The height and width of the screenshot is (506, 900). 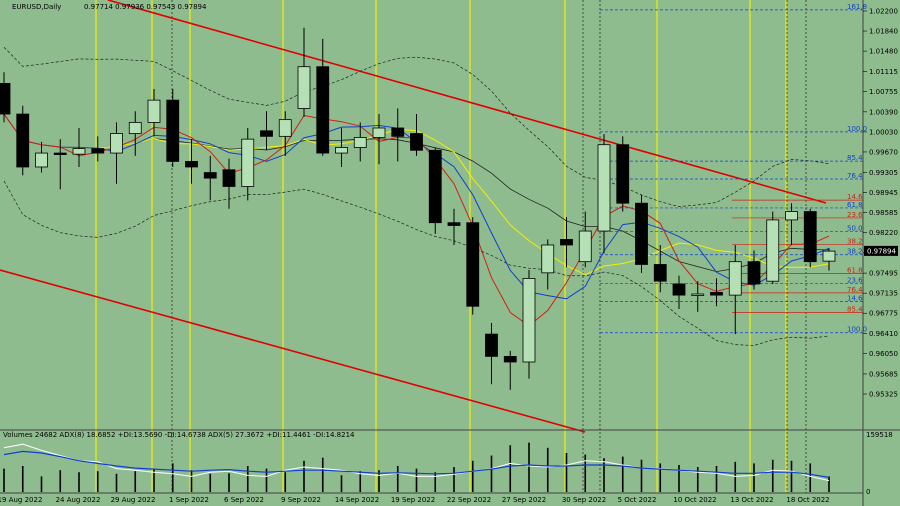 I want to click on fib-blue-label-3: 76.4, so click(x=855, y=176).